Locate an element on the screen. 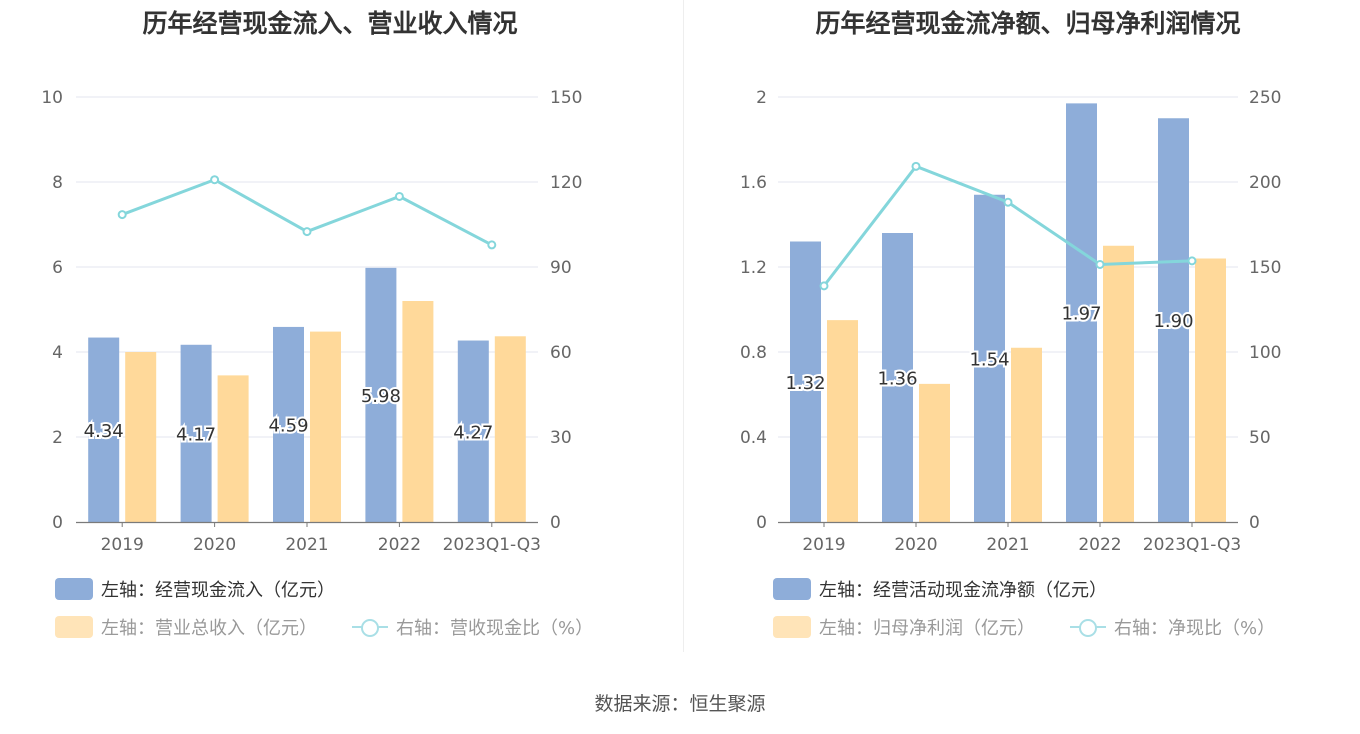 This screenshot has height=734, width=1360. legend-item-net-profit: 左轴：归母净利润（亿元） is located at coordinates (904, 627).